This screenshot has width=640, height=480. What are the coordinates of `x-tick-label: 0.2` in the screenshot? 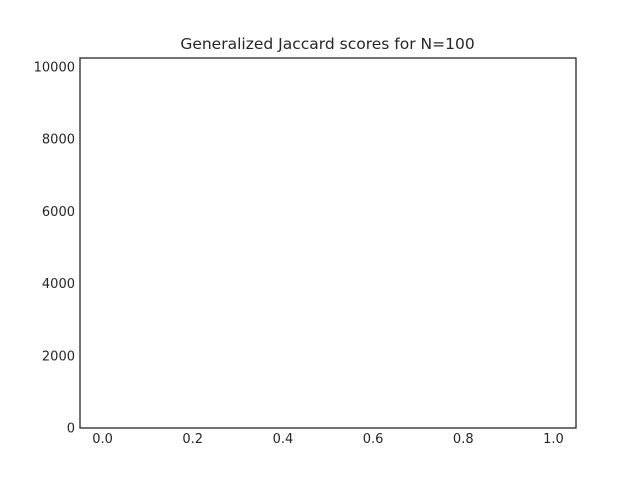 It's located at (192, 439).